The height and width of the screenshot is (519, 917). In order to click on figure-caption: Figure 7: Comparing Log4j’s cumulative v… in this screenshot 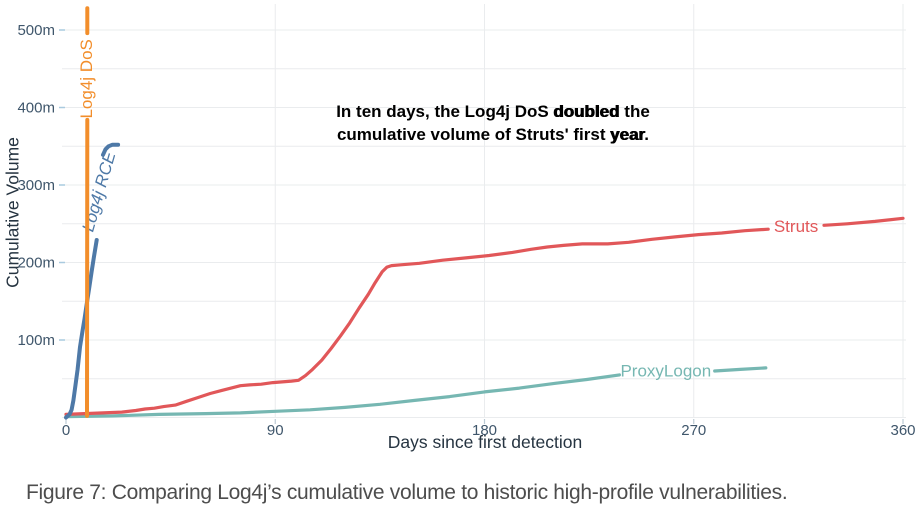, I will do `click(407, 492)`.